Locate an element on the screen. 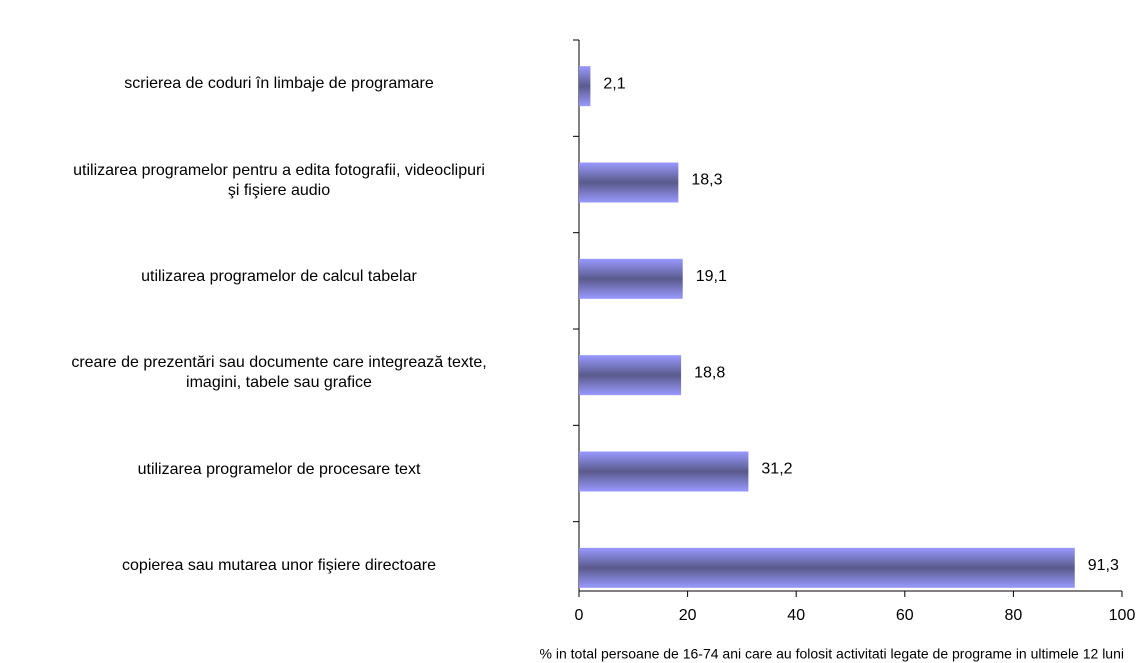  value-label: 31,2 is located at coordinates (776, 469).